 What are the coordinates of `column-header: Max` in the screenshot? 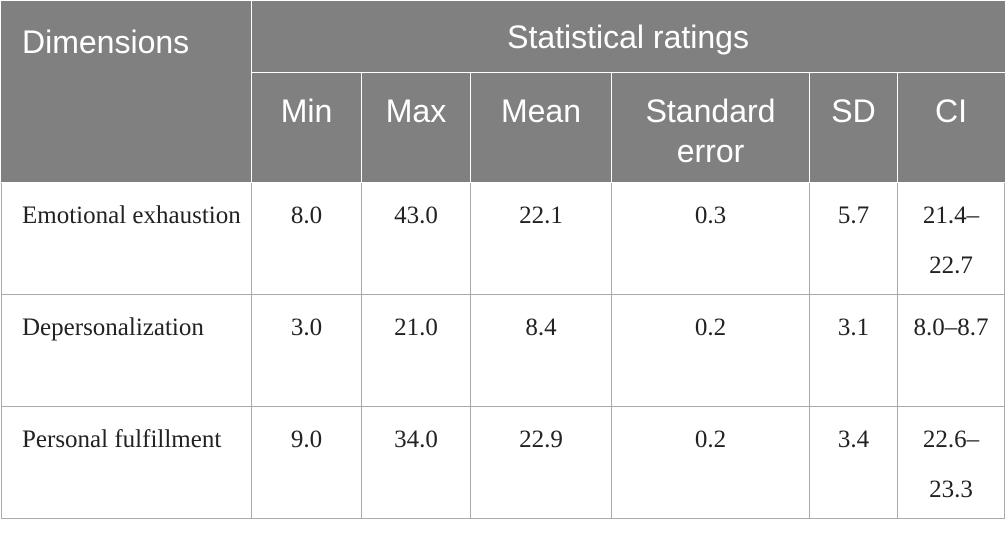 It's located at (416, 127).